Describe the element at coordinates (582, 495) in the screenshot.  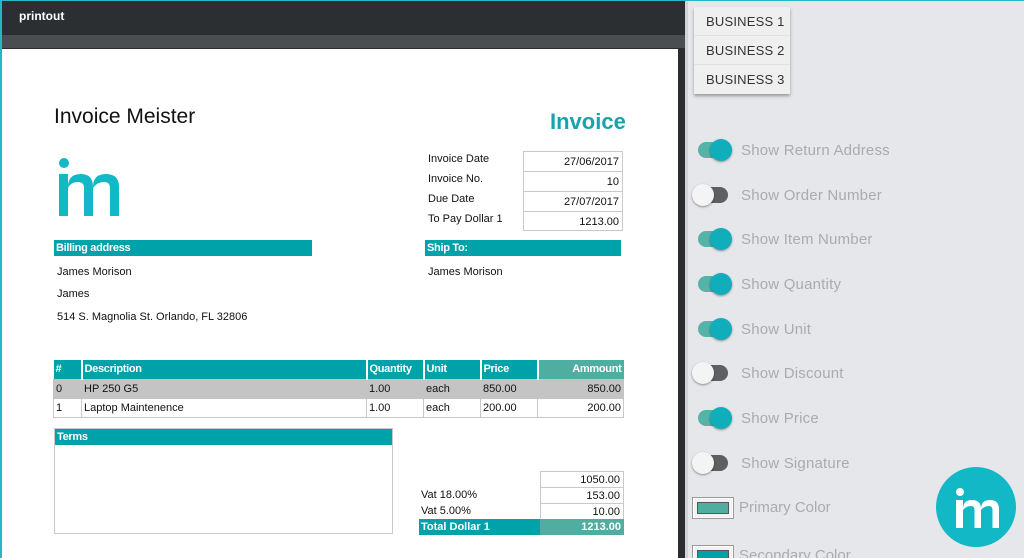
I see `vat-value: 153.00` at that location.